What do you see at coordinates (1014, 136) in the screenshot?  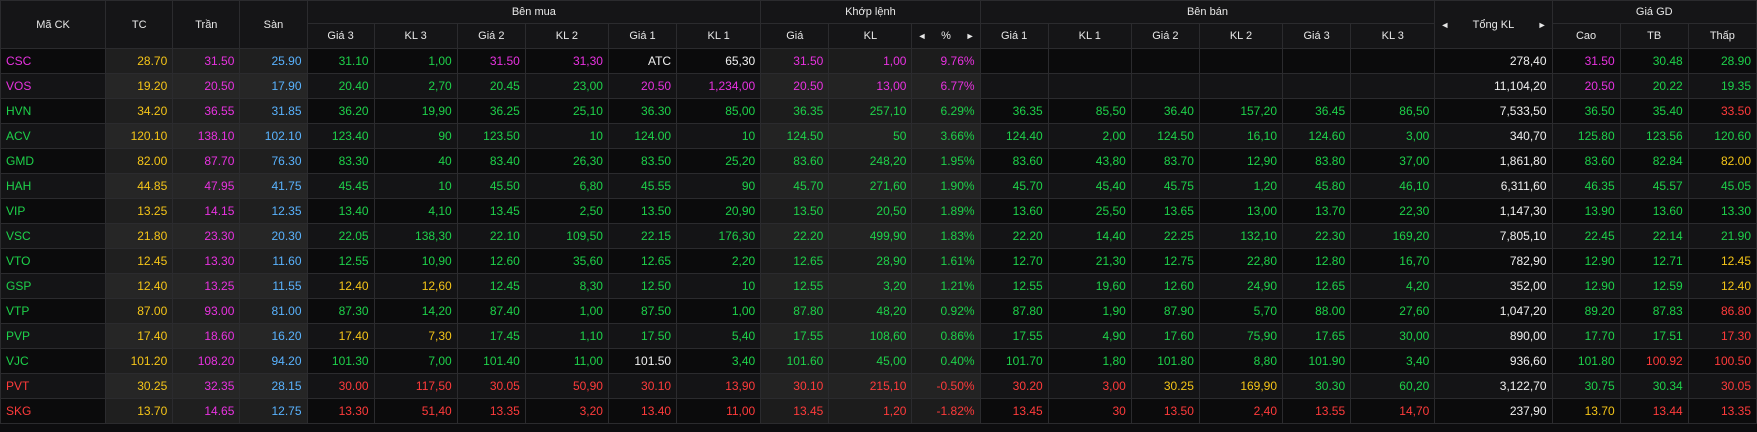 I see `sell-price-1-cell: 124.40` at bounding box center [1014, 136].